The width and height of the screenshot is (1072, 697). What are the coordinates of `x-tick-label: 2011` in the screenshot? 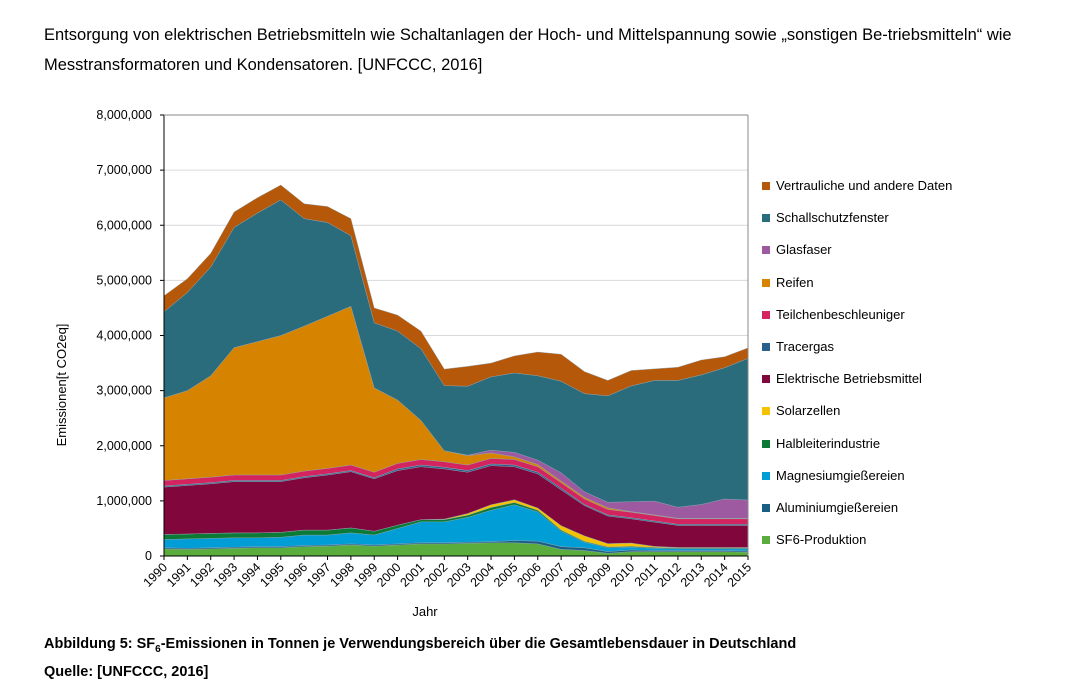 It's located at (646, 574).